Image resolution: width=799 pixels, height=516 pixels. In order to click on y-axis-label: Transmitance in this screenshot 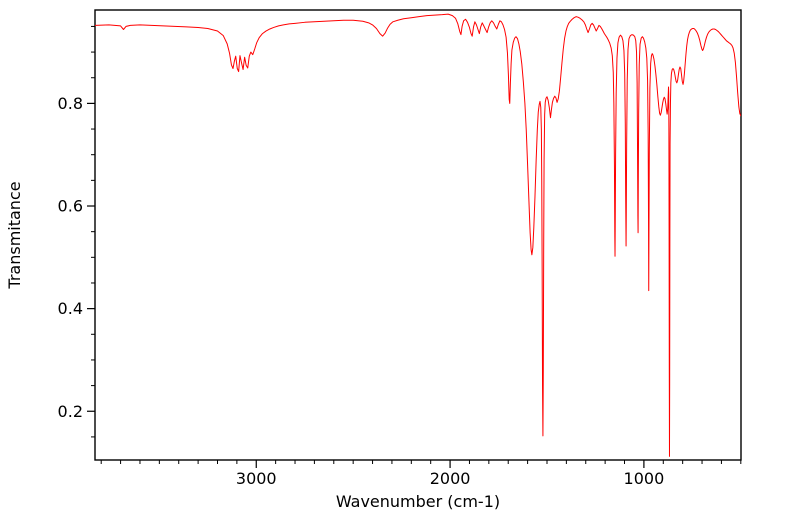, I will do `click(14, 235)`.